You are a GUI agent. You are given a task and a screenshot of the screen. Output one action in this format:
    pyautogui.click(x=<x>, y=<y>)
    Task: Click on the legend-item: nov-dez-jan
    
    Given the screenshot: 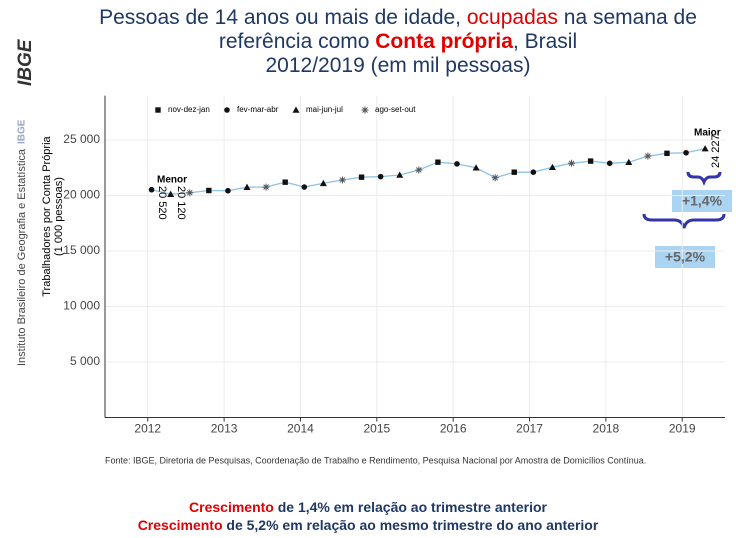 What is the action you would take?
    pyautogui.click(x=182, y=109)
    